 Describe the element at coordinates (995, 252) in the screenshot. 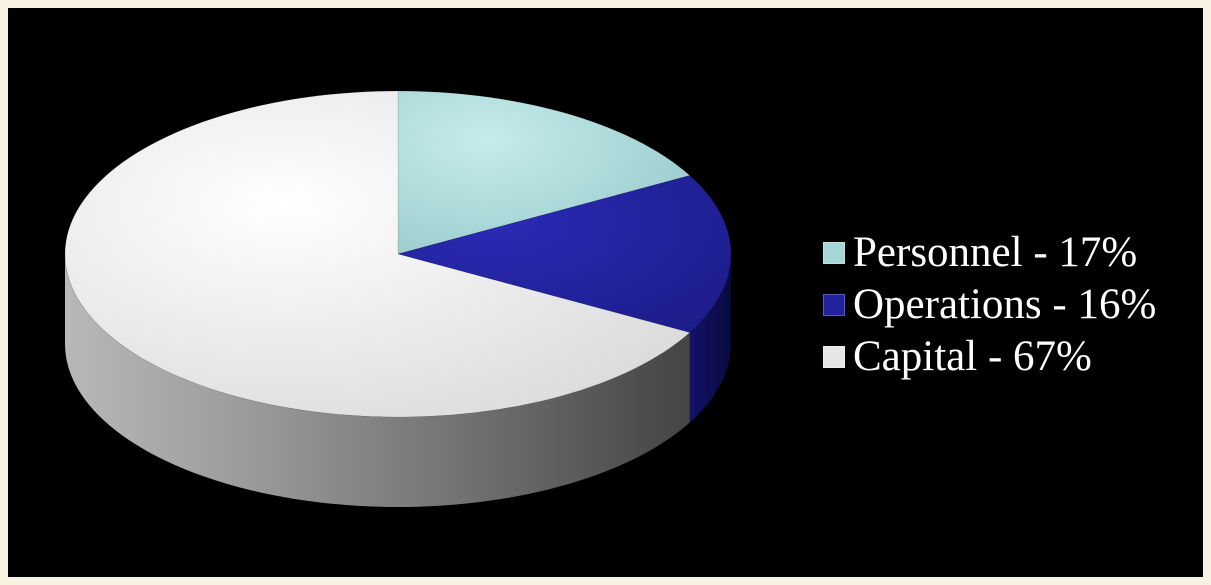

I see `legend-label-personnel: Personnel - 17%` at that location.